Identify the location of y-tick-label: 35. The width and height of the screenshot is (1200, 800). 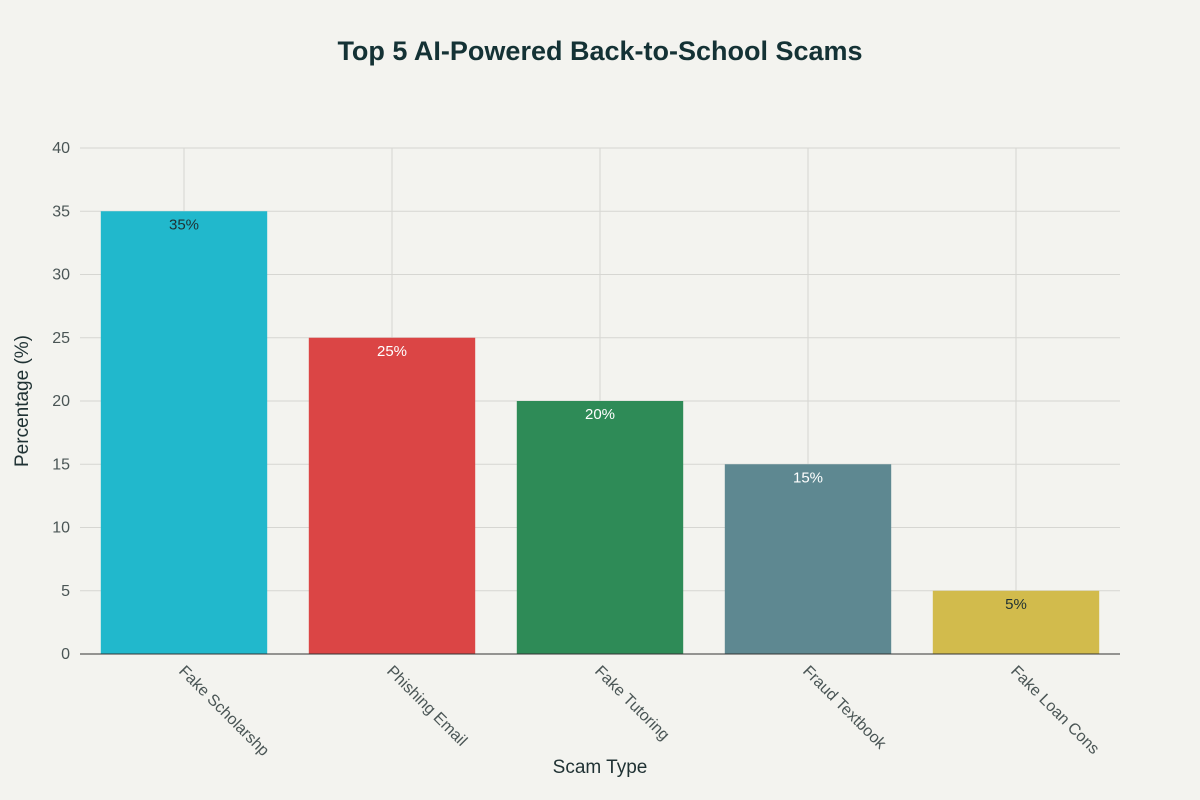
(61, 211).